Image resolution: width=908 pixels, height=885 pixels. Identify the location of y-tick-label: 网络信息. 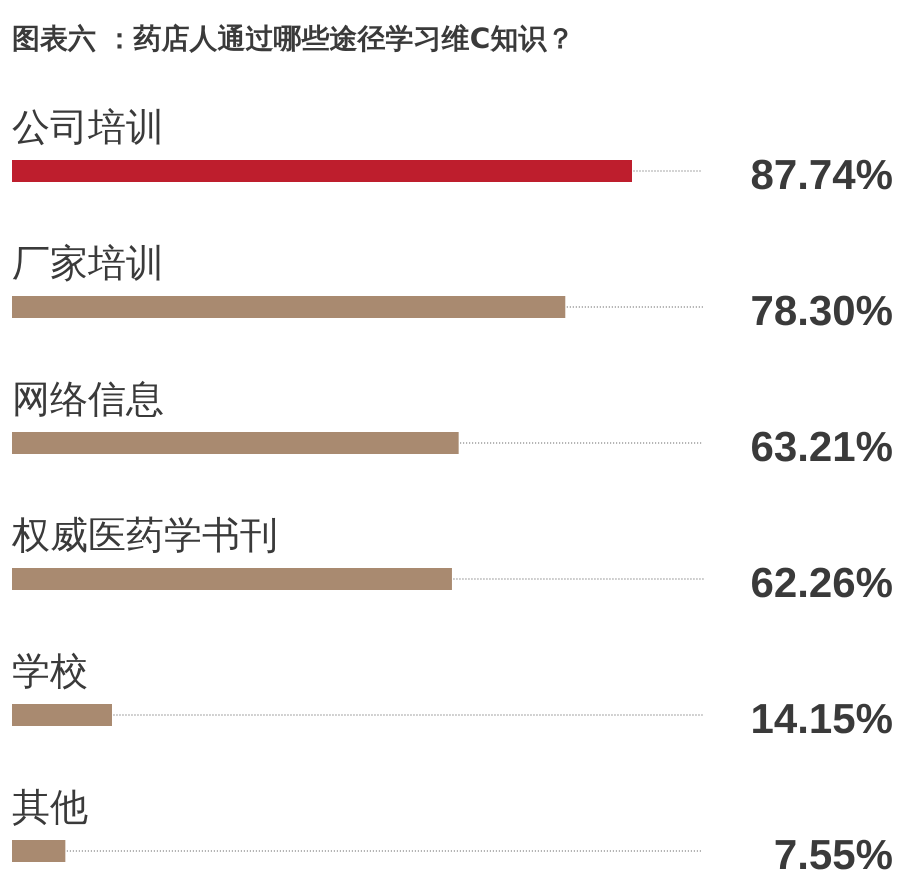
(88, 399).